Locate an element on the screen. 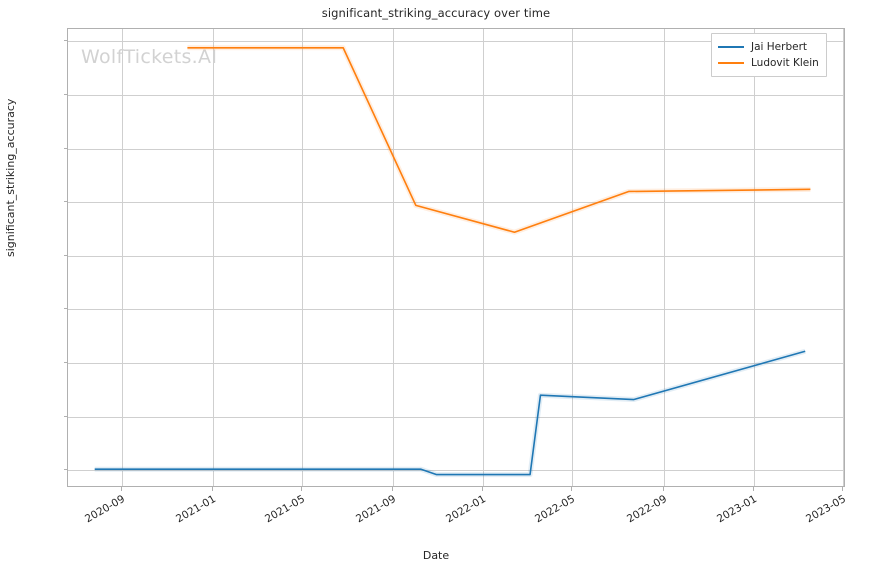 This screenshot has width=872, height=575. x-tick-label: 2022-05 is located at coordinates (555, 509).